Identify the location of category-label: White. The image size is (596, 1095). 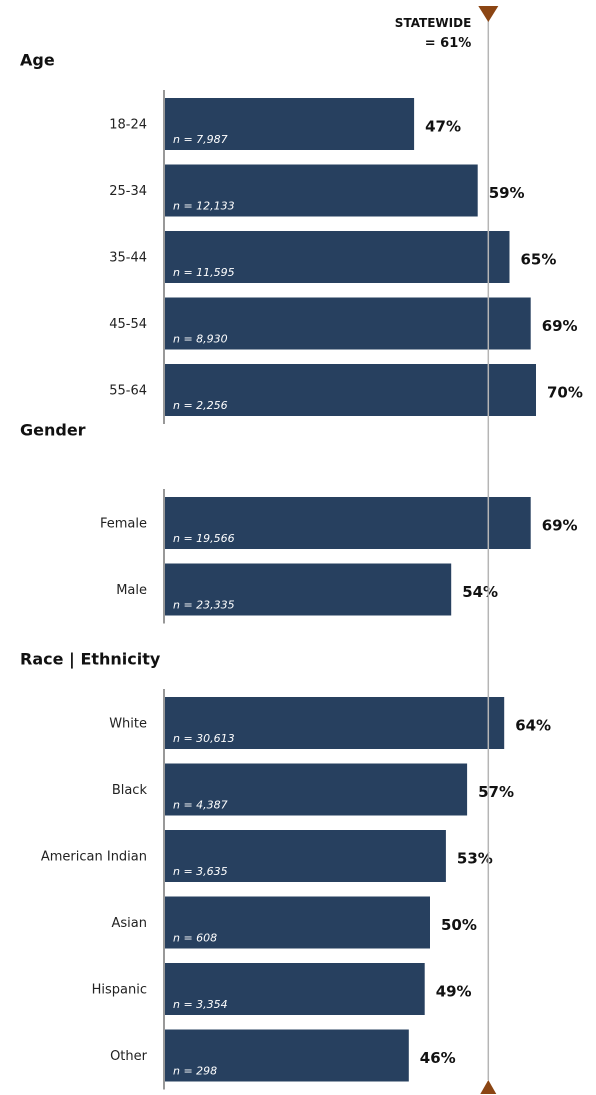
(128, 724).